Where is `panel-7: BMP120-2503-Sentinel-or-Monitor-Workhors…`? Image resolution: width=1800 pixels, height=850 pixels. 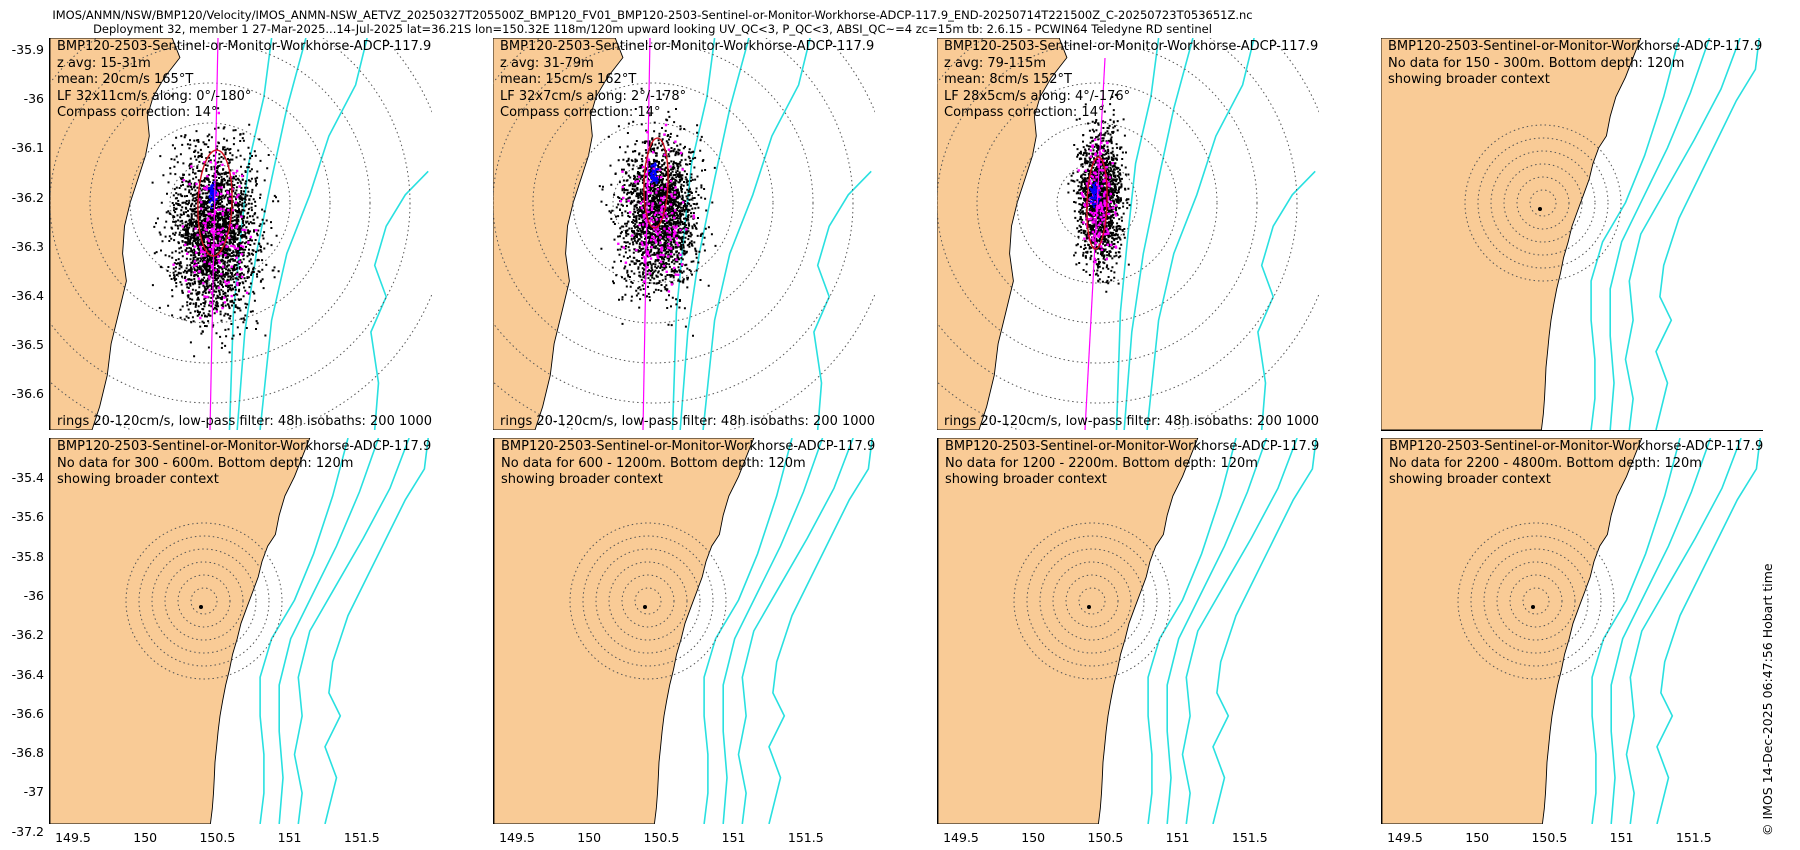
panel-7: BMP120-2503-Sentinel-or-Monitor-Workhors… is located at coordinates (1128, 631).